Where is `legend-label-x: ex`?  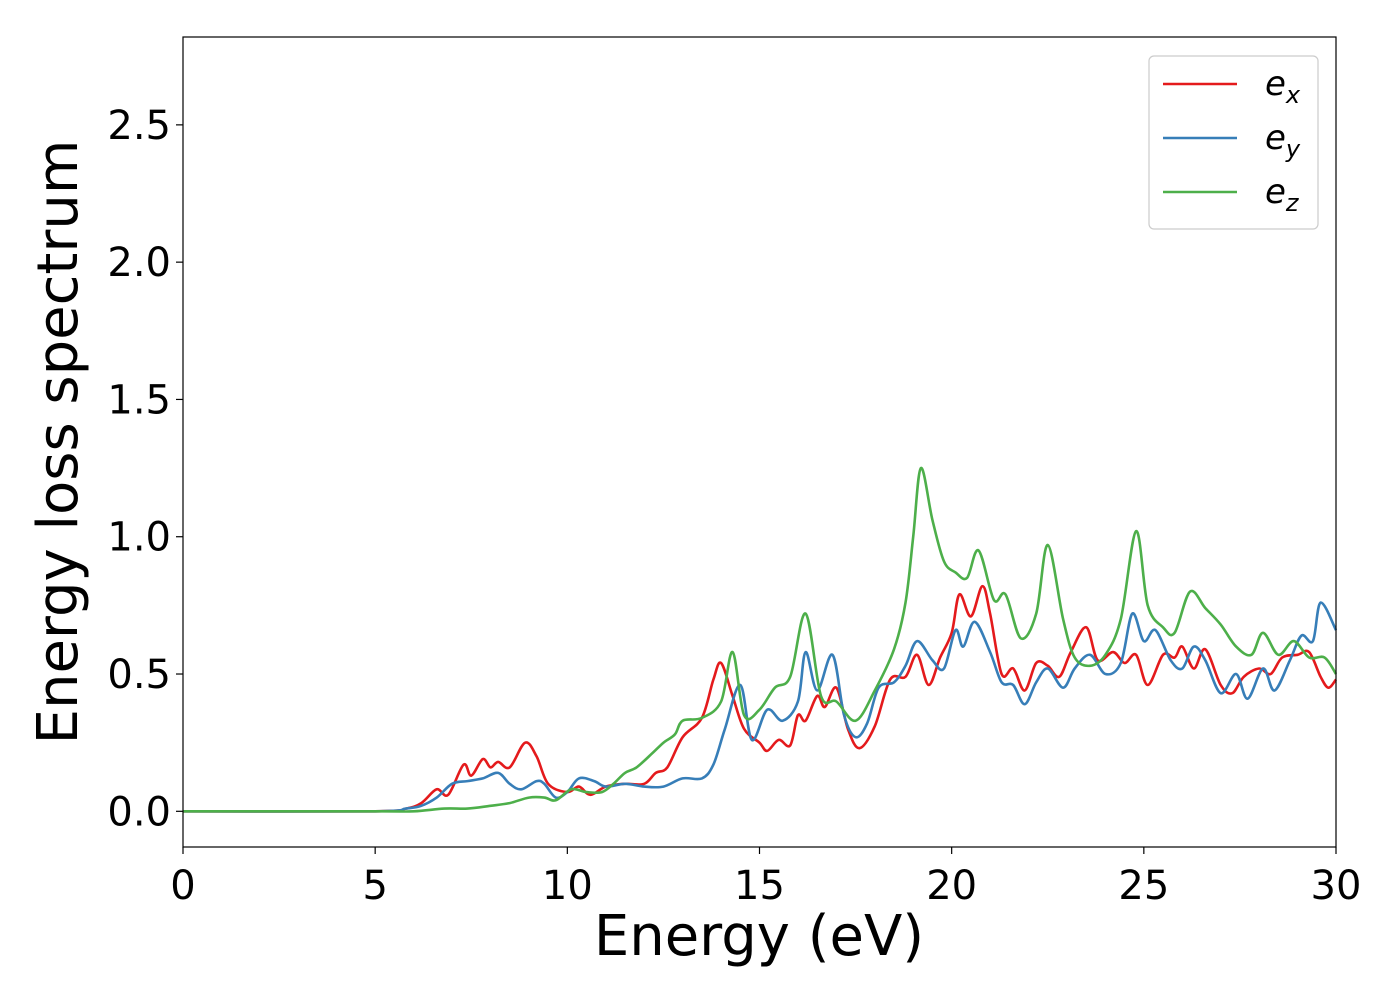 legend-label-x: ex is located at coordinates (1283, 86).